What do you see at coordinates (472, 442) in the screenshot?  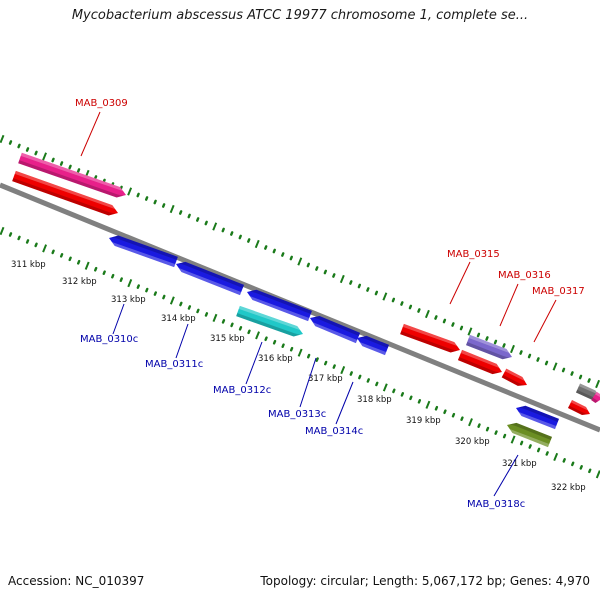 I see `kbp-label: 320 kbp` at bounding box center [472, 442].